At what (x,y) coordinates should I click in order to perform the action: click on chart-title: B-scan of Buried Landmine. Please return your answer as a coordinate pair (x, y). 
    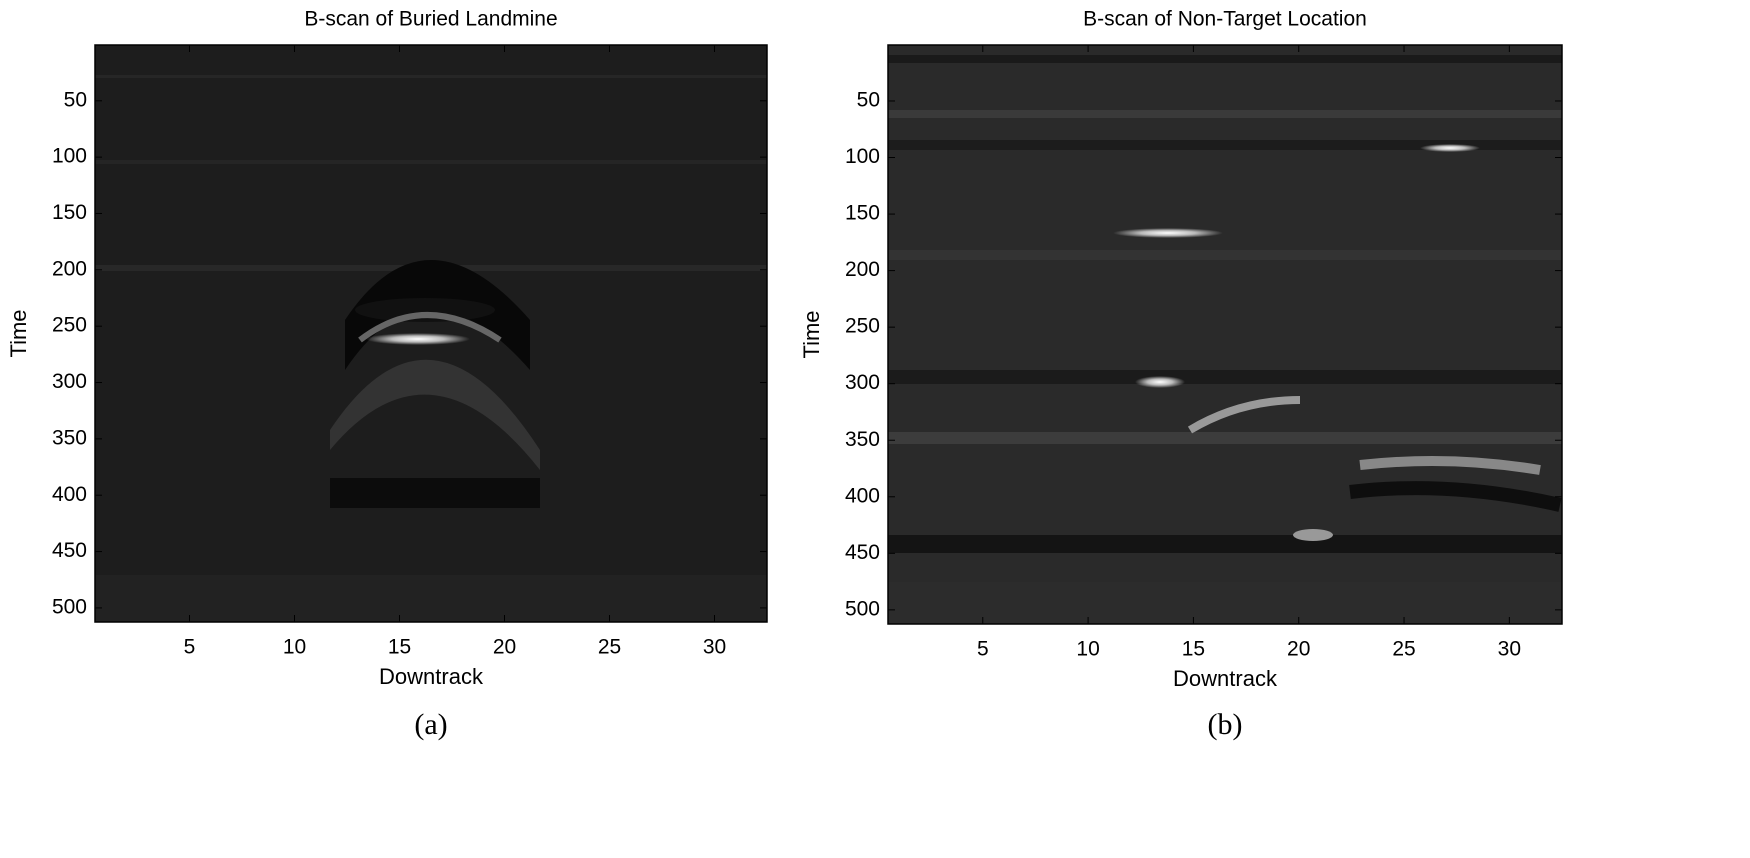
    Looking at the image, I should click on (430, 19).